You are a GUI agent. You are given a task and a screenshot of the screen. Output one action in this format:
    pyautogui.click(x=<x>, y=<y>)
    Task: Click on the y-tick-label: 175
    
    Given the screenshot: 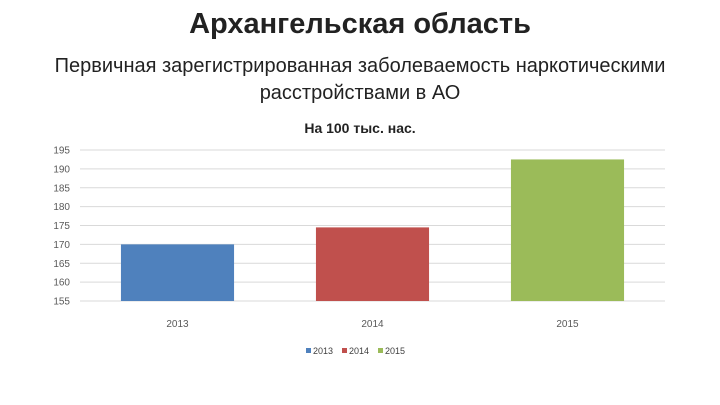 What is the action you would take?
    pyautogui.click(x=61, y=226)
    